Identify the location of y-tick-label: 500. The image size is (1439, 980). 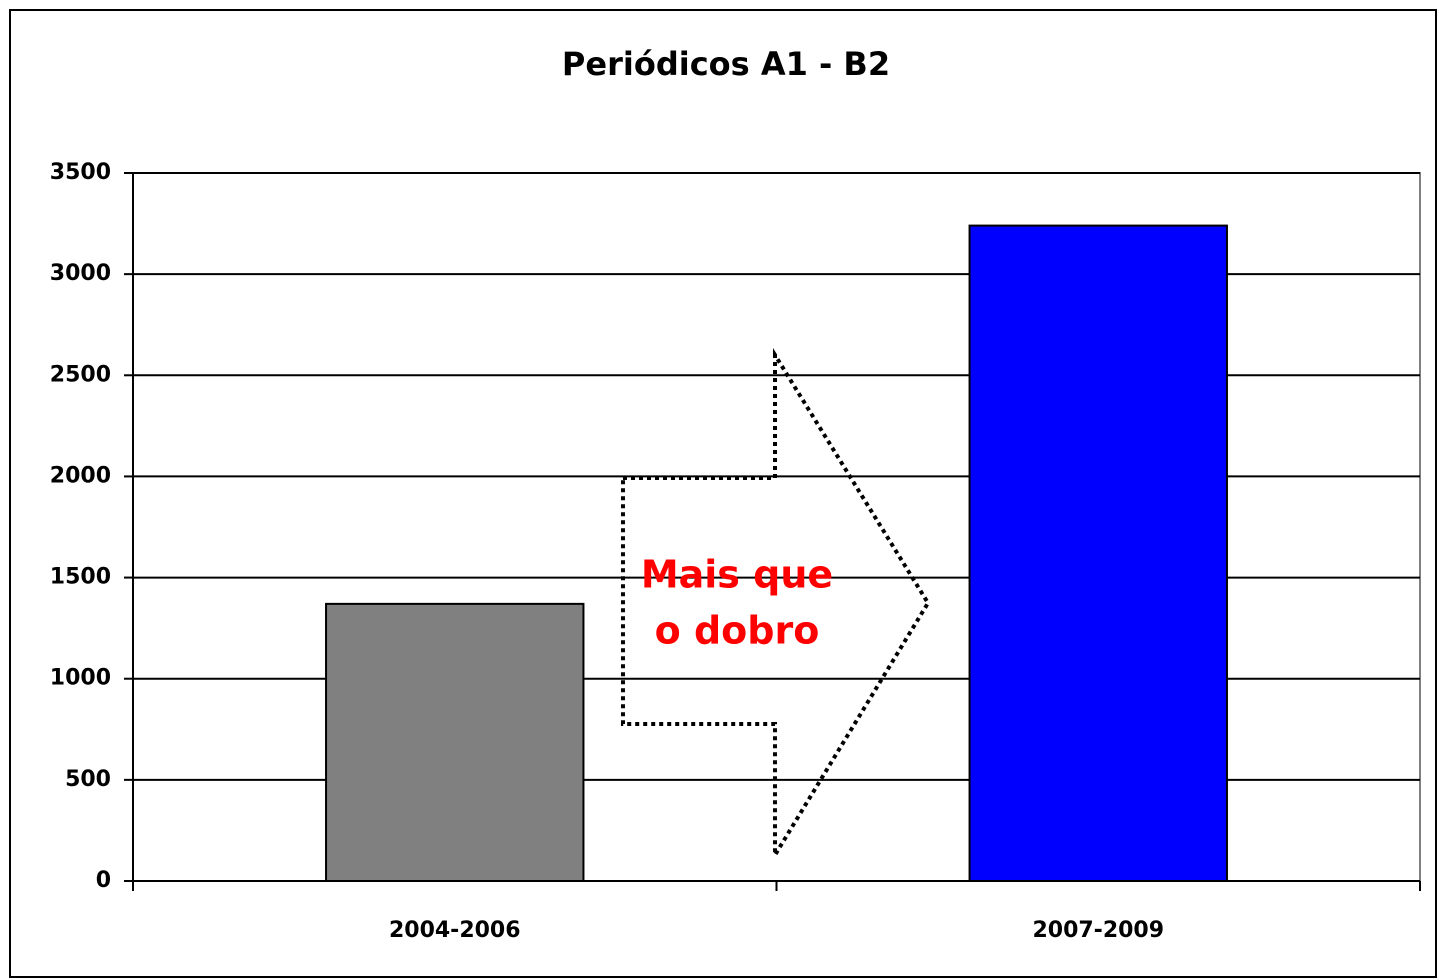
(88, 779).